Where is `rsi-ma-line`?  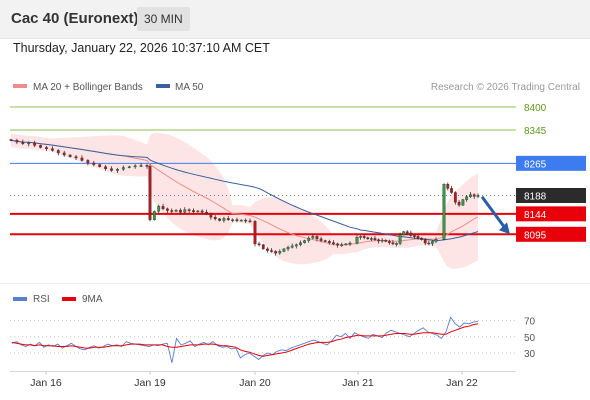 rsi-ma-line is located at coordinates (245, 340).